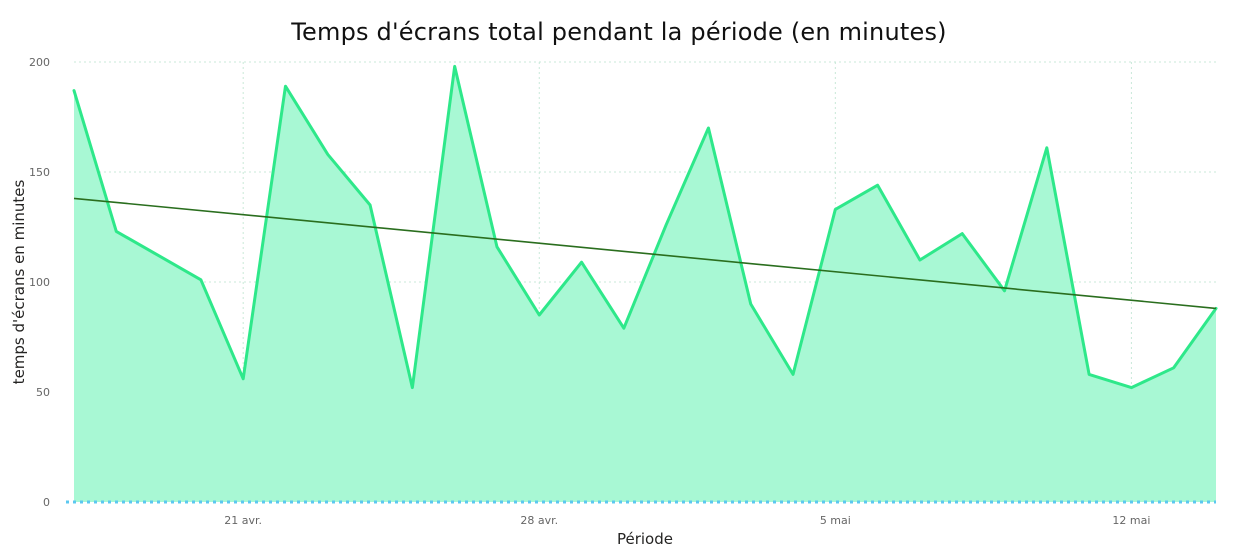 This screenshot has height=551, width=1238. Describe the element at coordinates (39, 282) in the screenshot. I see `y-tick-label: 100` at that location.